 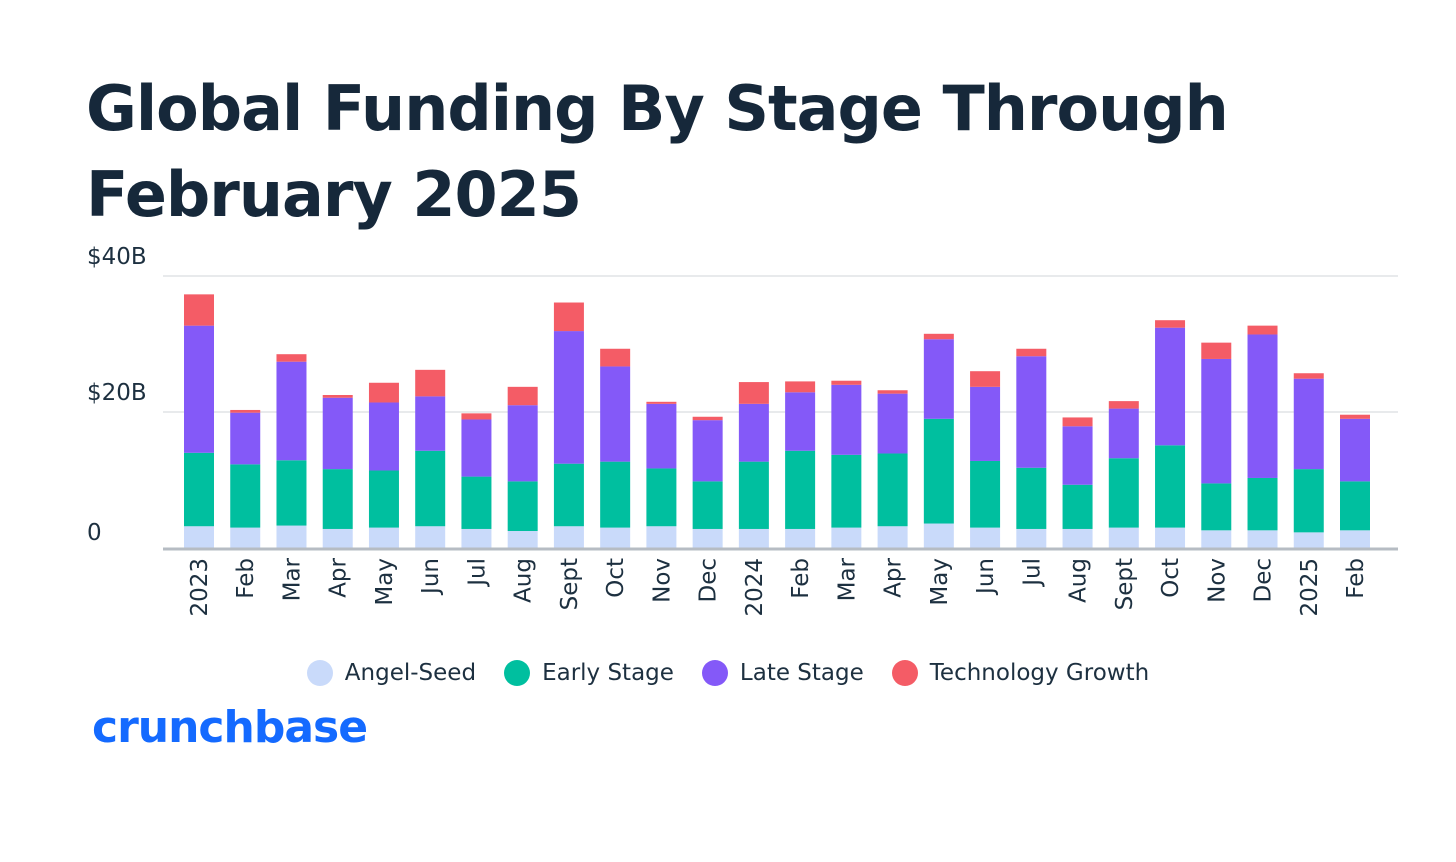 I want to click on y-tick-label: $20B, so click(x=117, y=393).